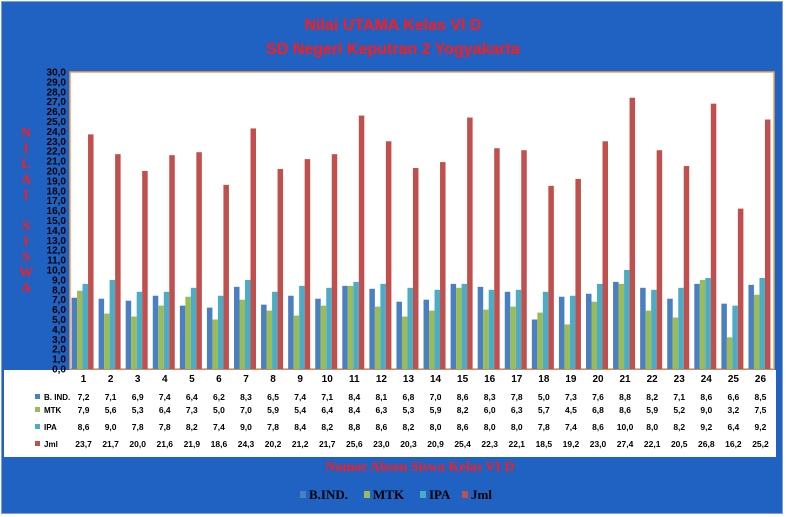 This screenshot has height=517, width=786. What do you see at coordinates (57, 102) in the screenshot?
I see `y-tick-label: 27,0` at bounding box center [57, 102].